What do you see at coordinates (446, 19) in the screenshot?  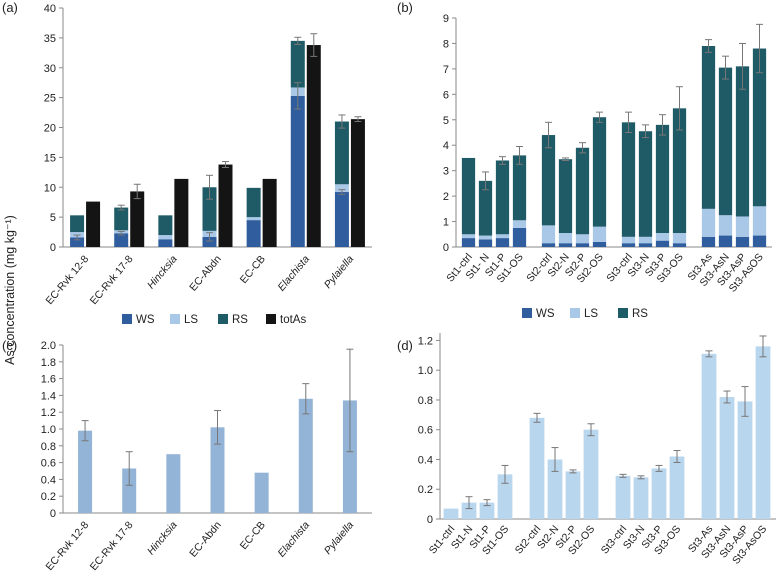 I see `y-tick-label: 9` at bounding box center [446, 19].